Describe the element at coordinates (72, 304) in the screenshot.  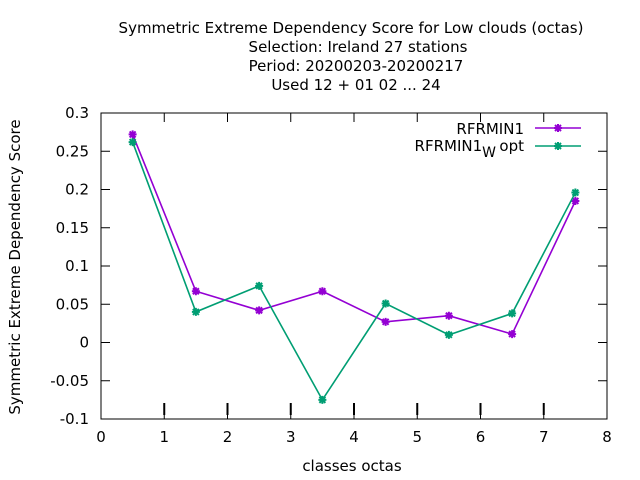
I see `y-tick-label: 0.05` at that location.